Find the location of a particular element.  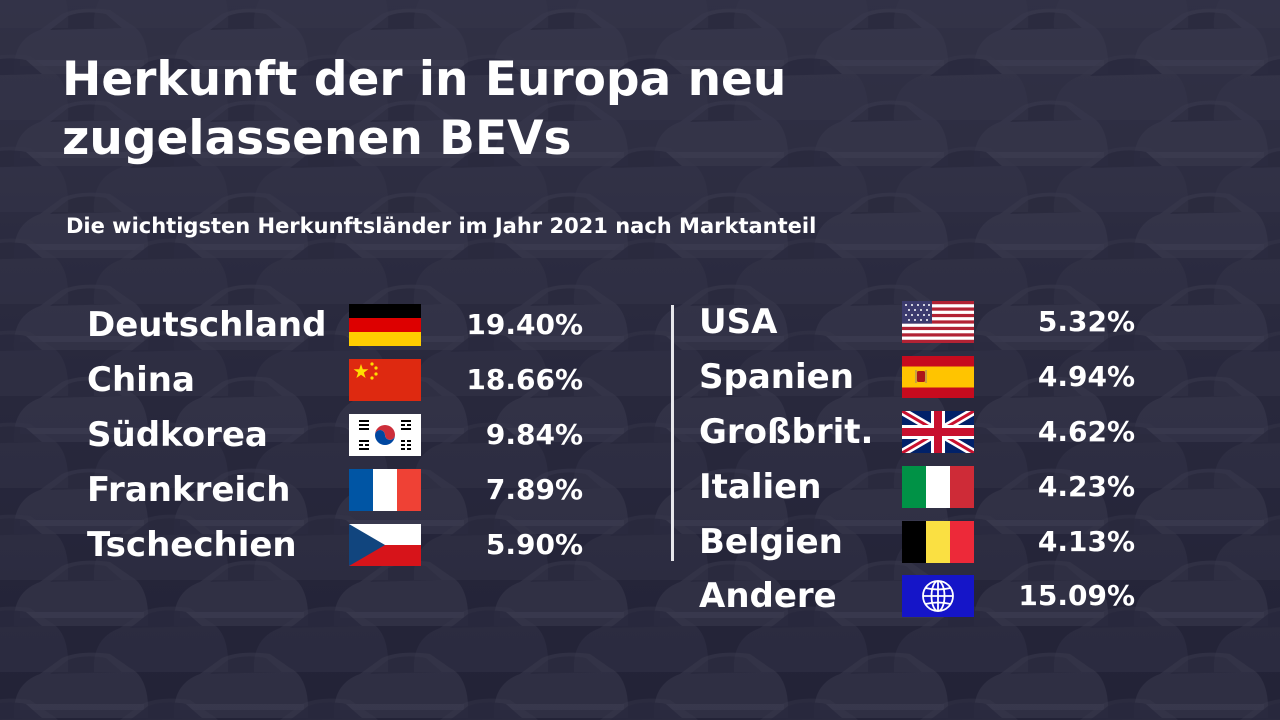

row-deutschland: Deutschland 19.40% is located at coordinates (337, 325).